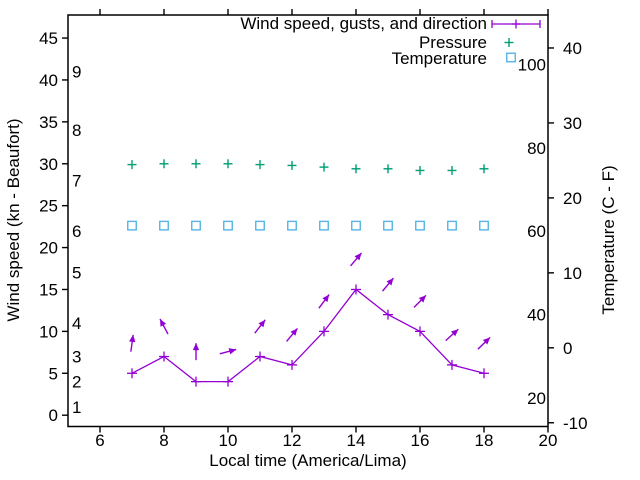 Image resolution: width=640 pixels, height=480 pixels. Describe the element at coordinates (452, 42) in the screenshot. I see `legend-label-pressure: Pressure` at that location.